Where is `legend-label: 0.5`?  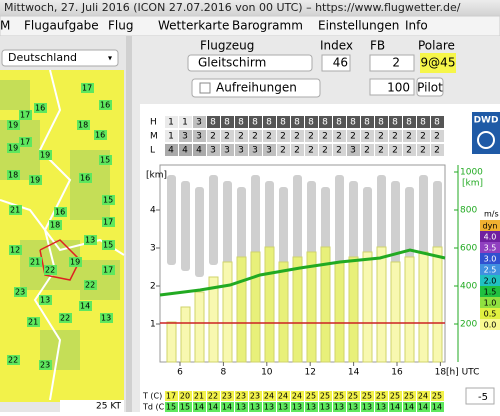 legend-label: 0.5 is located at coordinates (490, 314).